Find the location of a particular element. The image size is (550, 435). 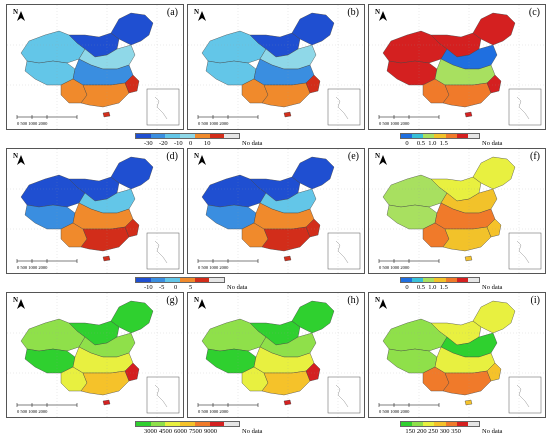

legend-row3_left: 3000 4500 6000 7500 9000 No data is located at coordinates (207, 428).